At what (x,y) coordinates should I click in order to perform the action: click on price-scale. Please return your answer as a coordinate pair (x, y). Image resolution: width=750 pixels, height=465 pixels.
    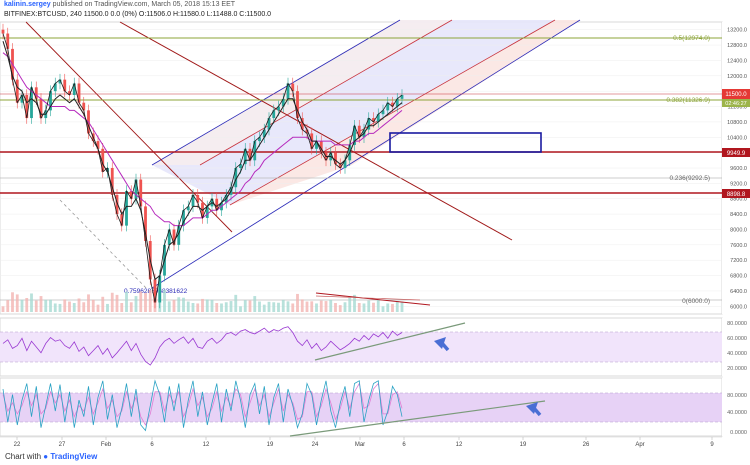
    Looking at the image, I should click on (736, 168).